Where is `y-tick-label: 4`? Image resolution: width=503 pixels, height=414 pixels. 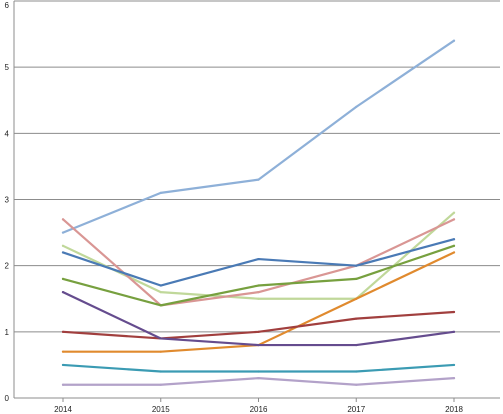 y-tick-label: 4 is located at coordinates (7, 133).